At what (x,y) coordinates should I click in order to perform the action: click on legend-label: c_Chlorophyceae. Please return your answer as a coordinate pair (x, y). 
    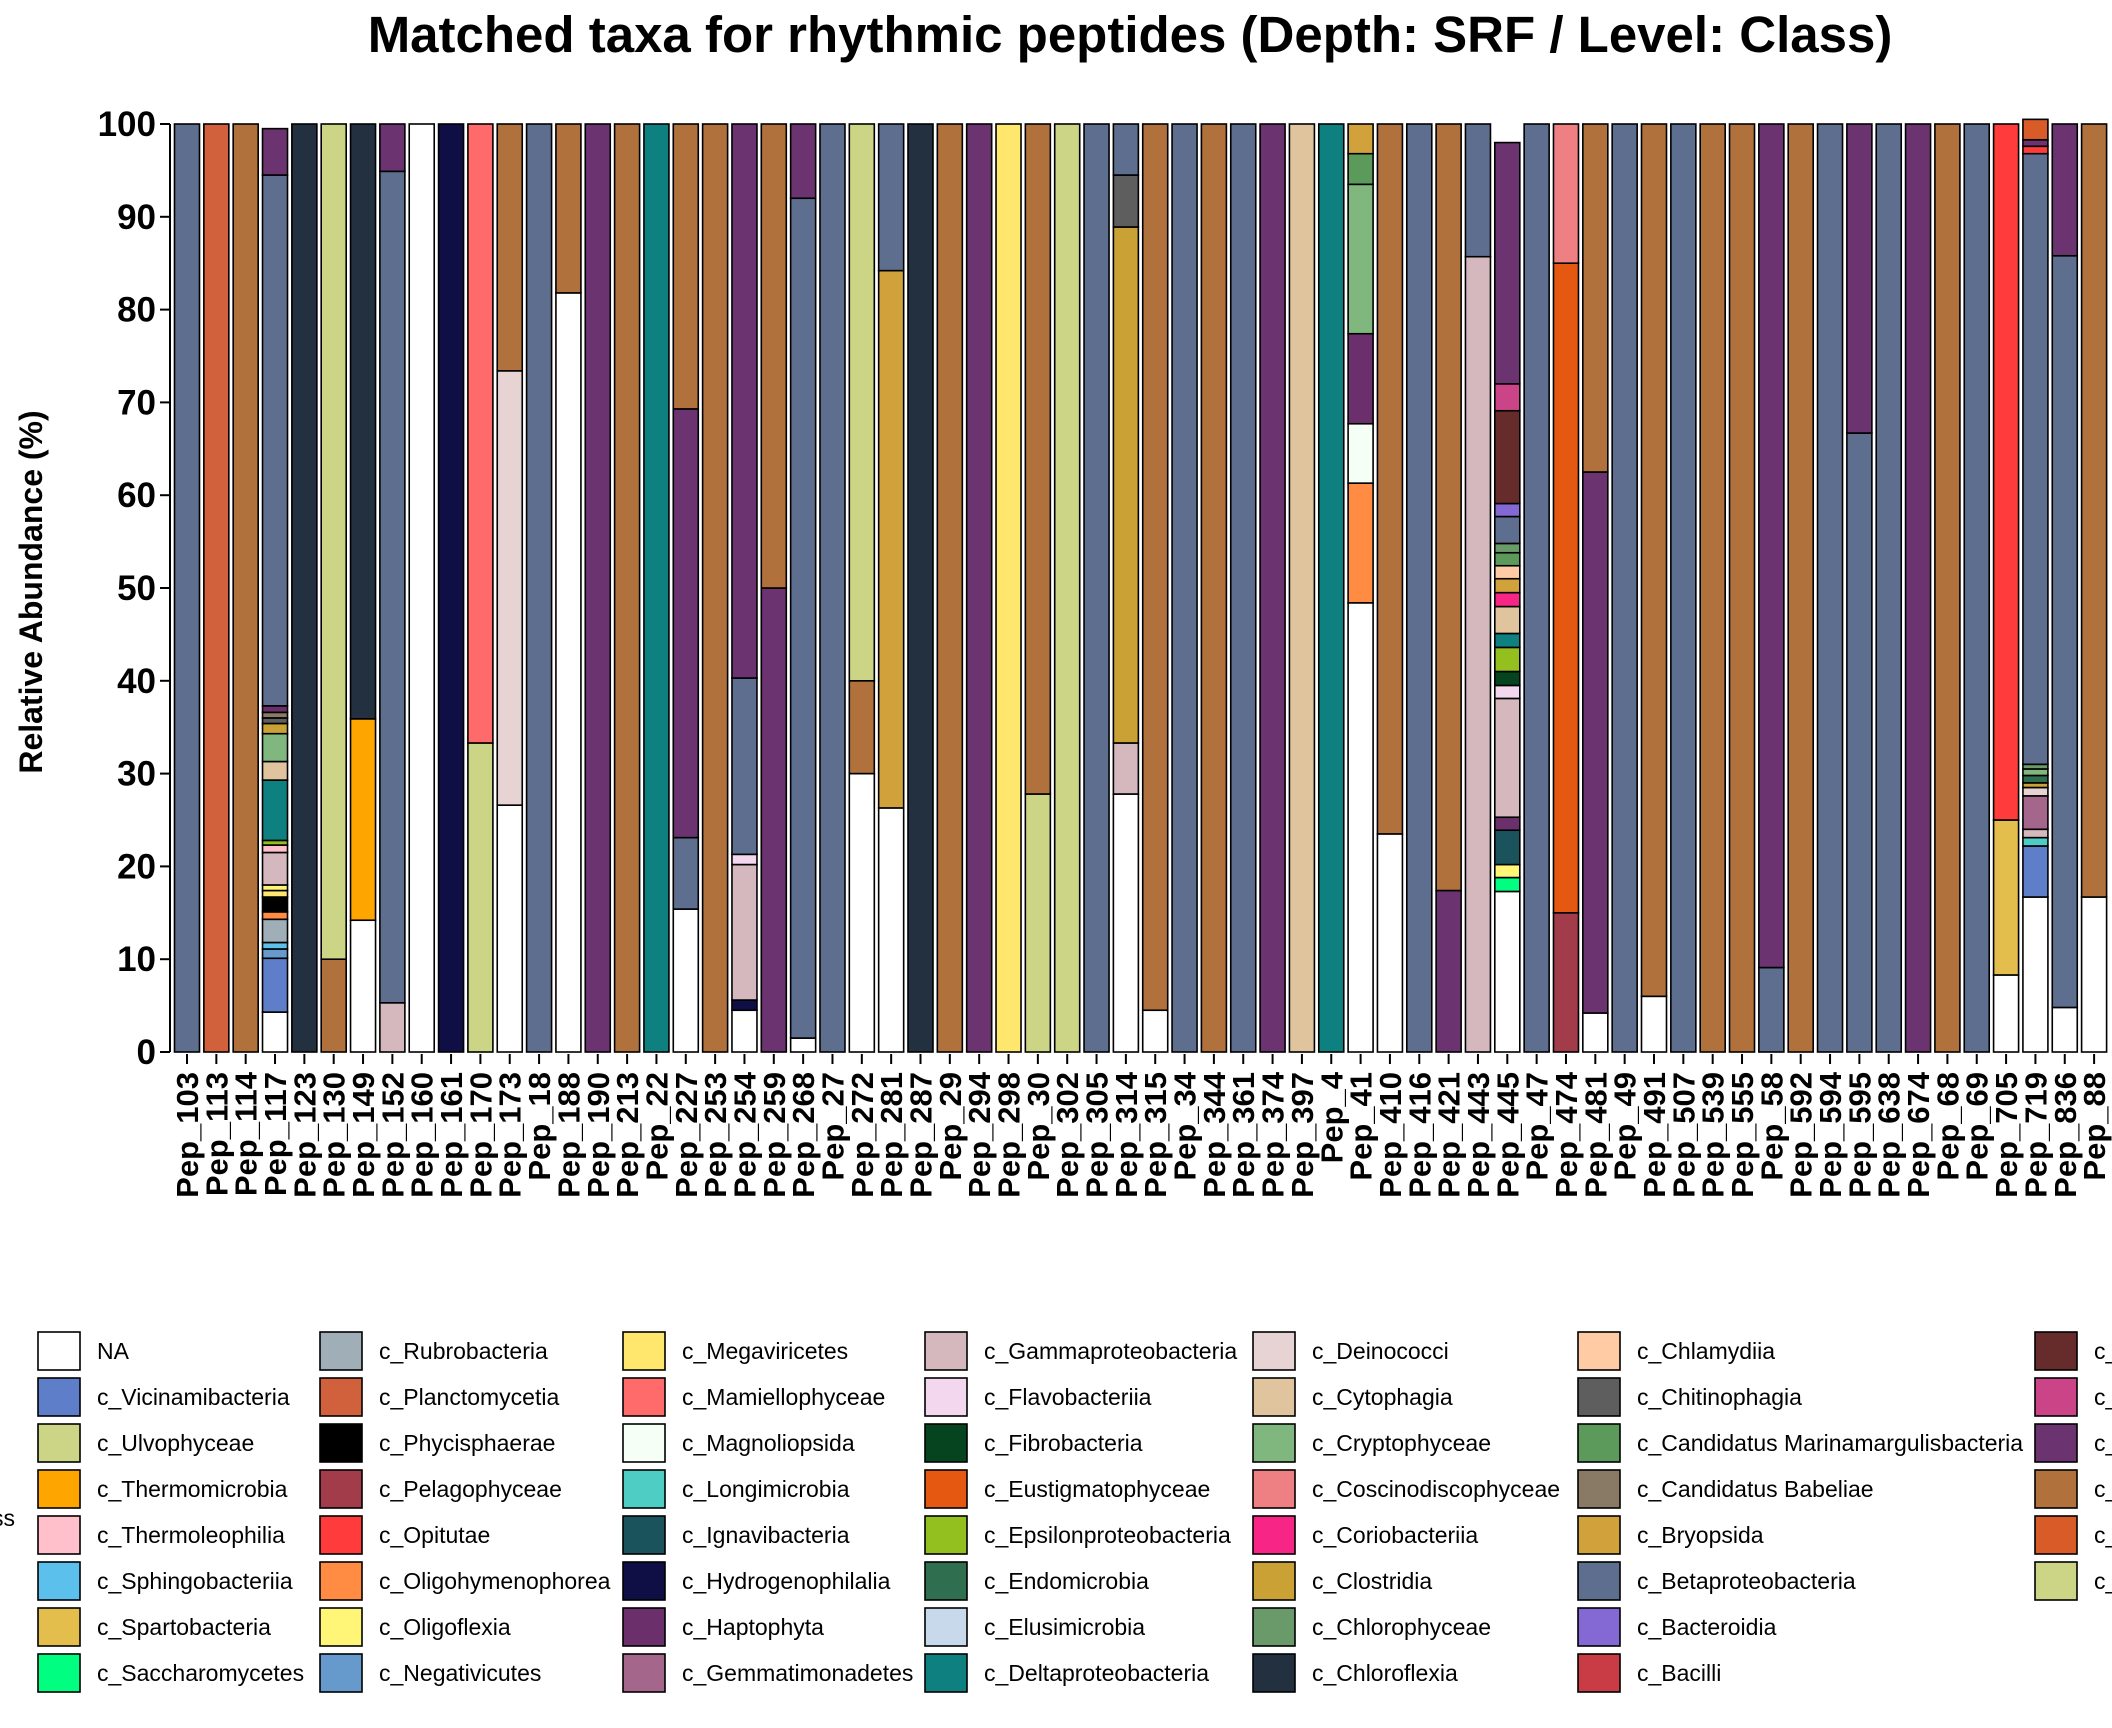
    Looking at the image, I should click on (1401, 1627).